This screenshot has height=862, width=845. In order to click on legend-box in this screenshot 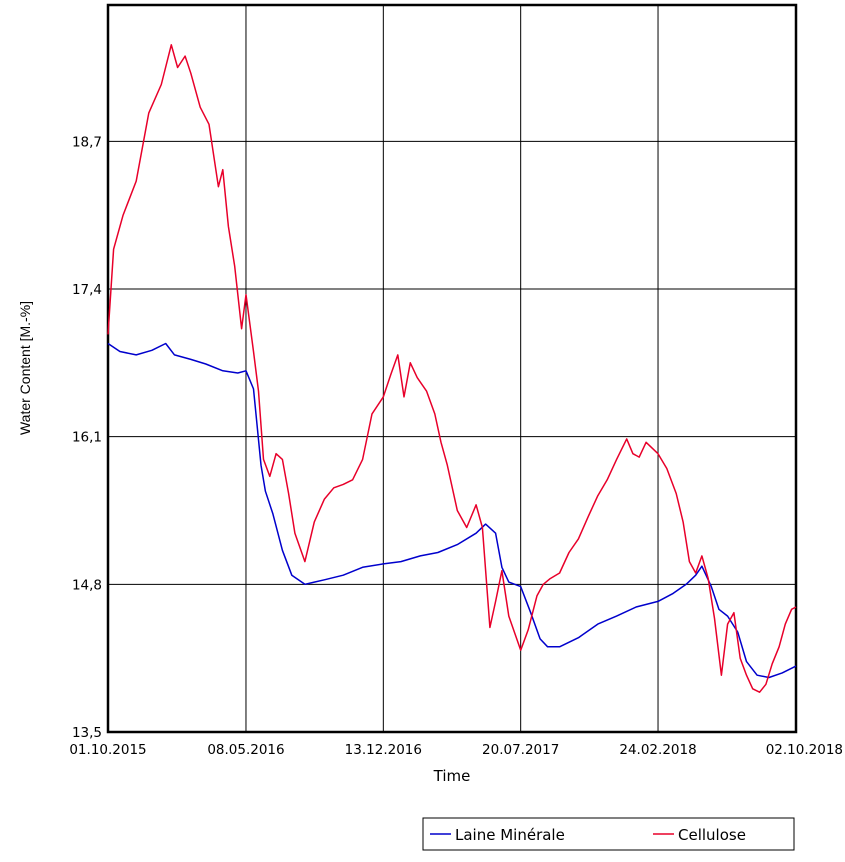, I will do `click(608, 834)`.